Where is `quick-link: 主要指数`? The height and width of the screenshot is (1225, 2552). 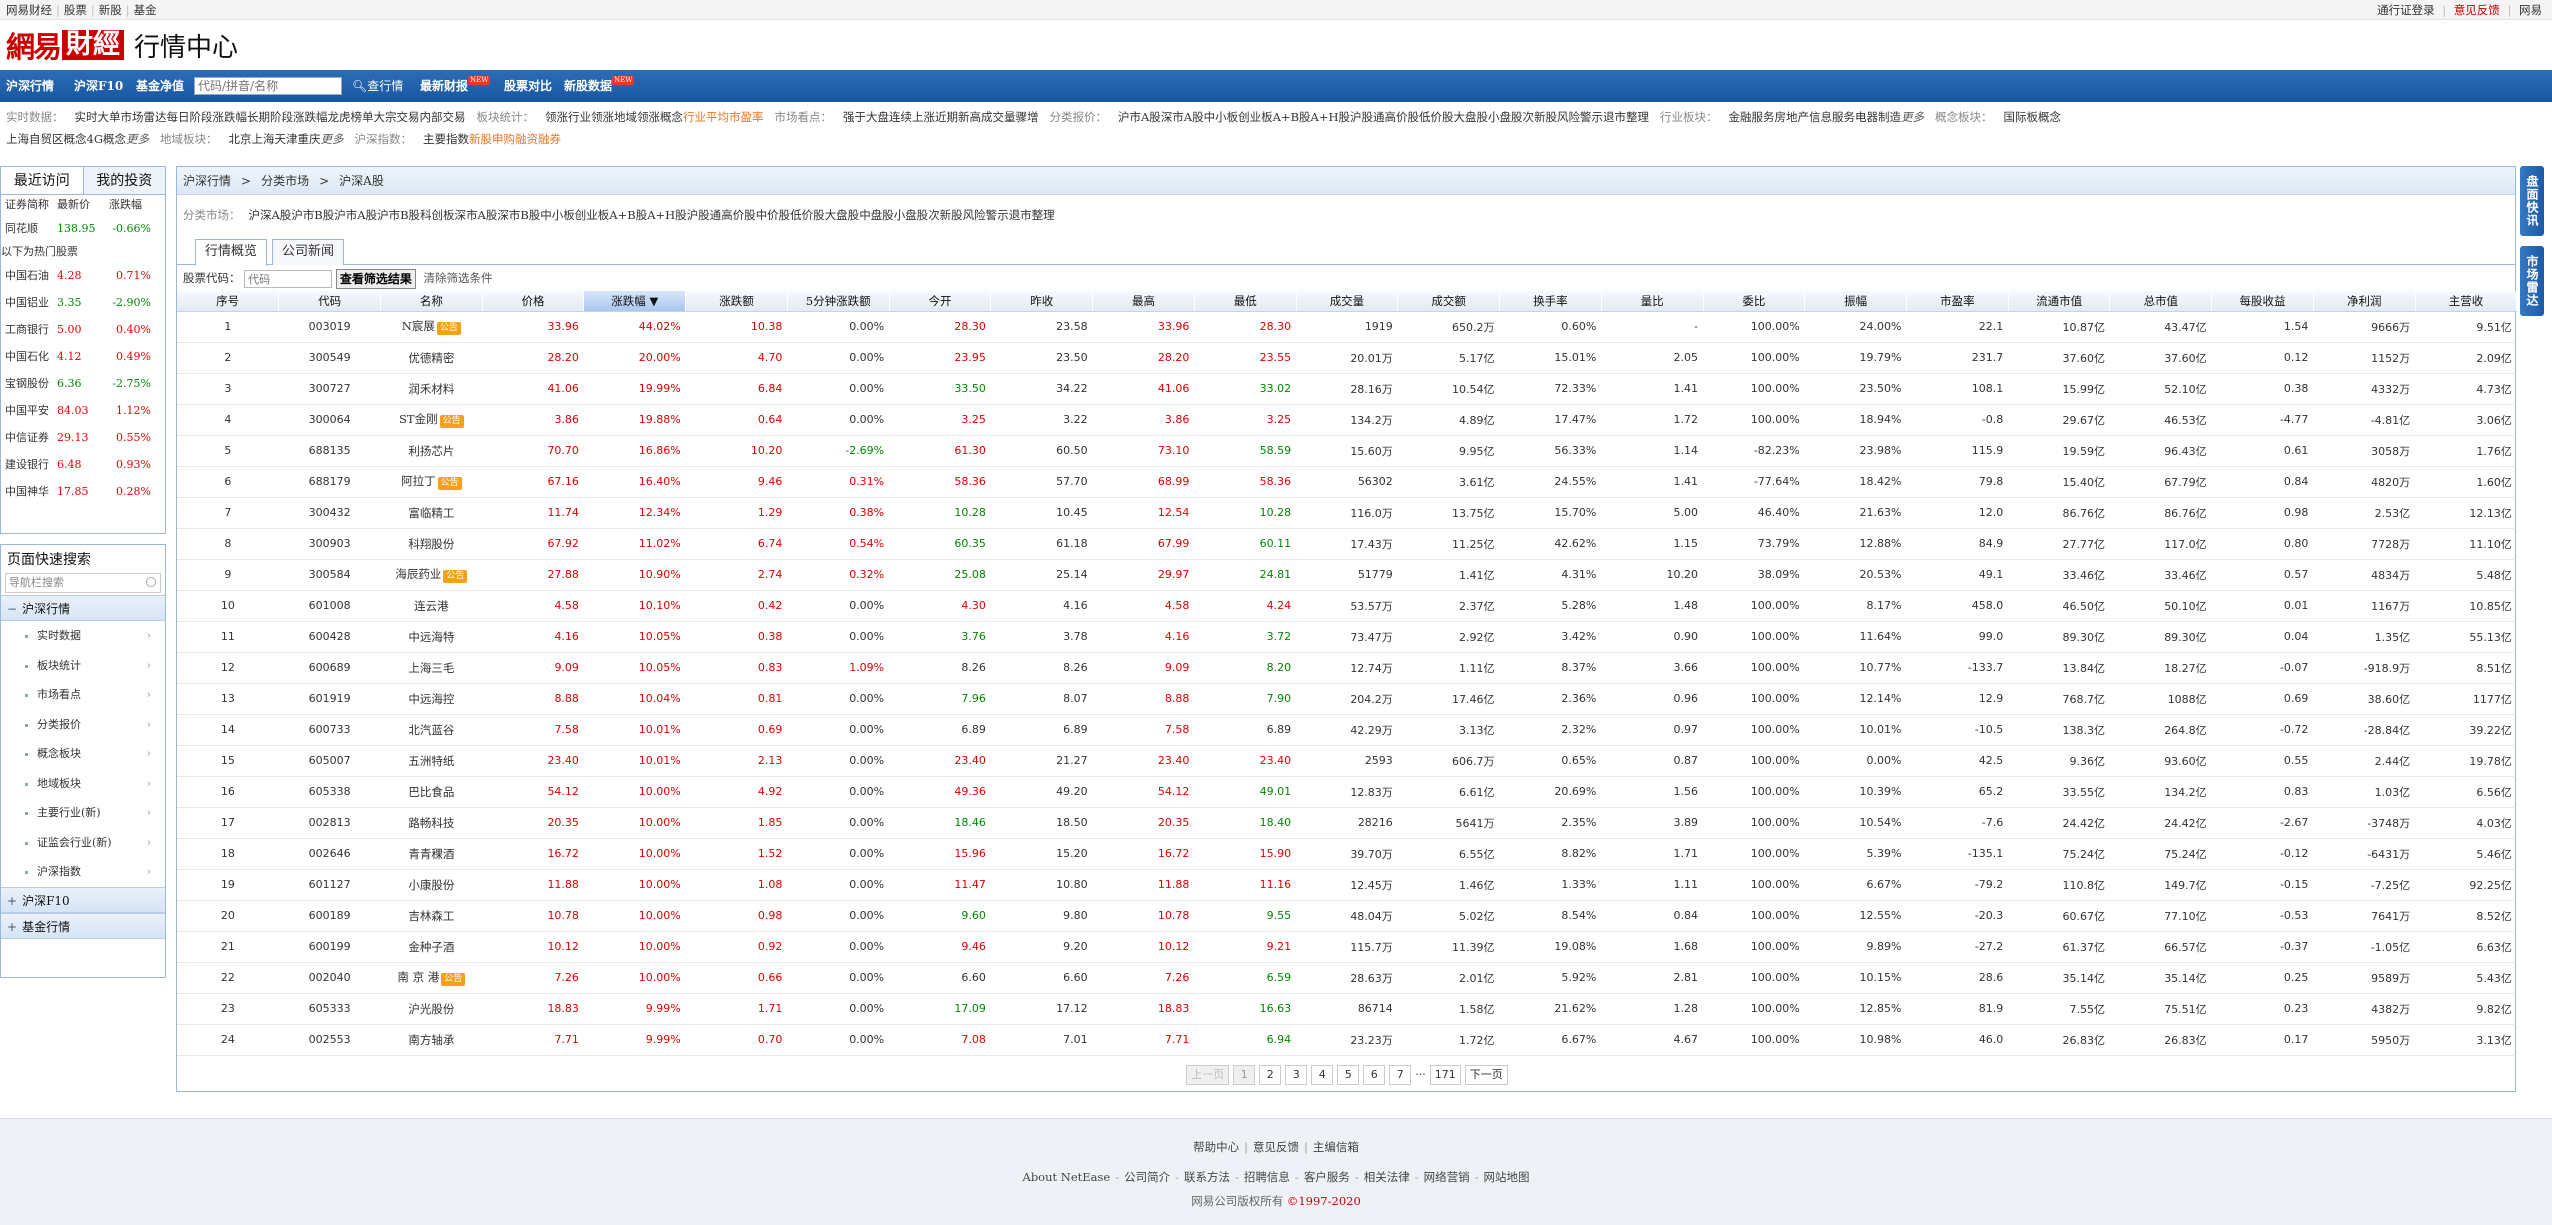 quick-link: 主要指数 is located at coordinates (446, 139).